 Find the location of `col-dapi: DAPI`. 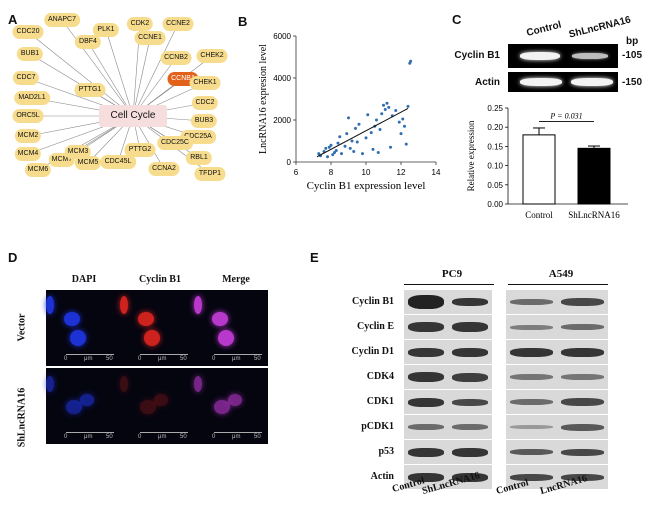

col-dapi: DAPI is located at coordinates (84, 279).